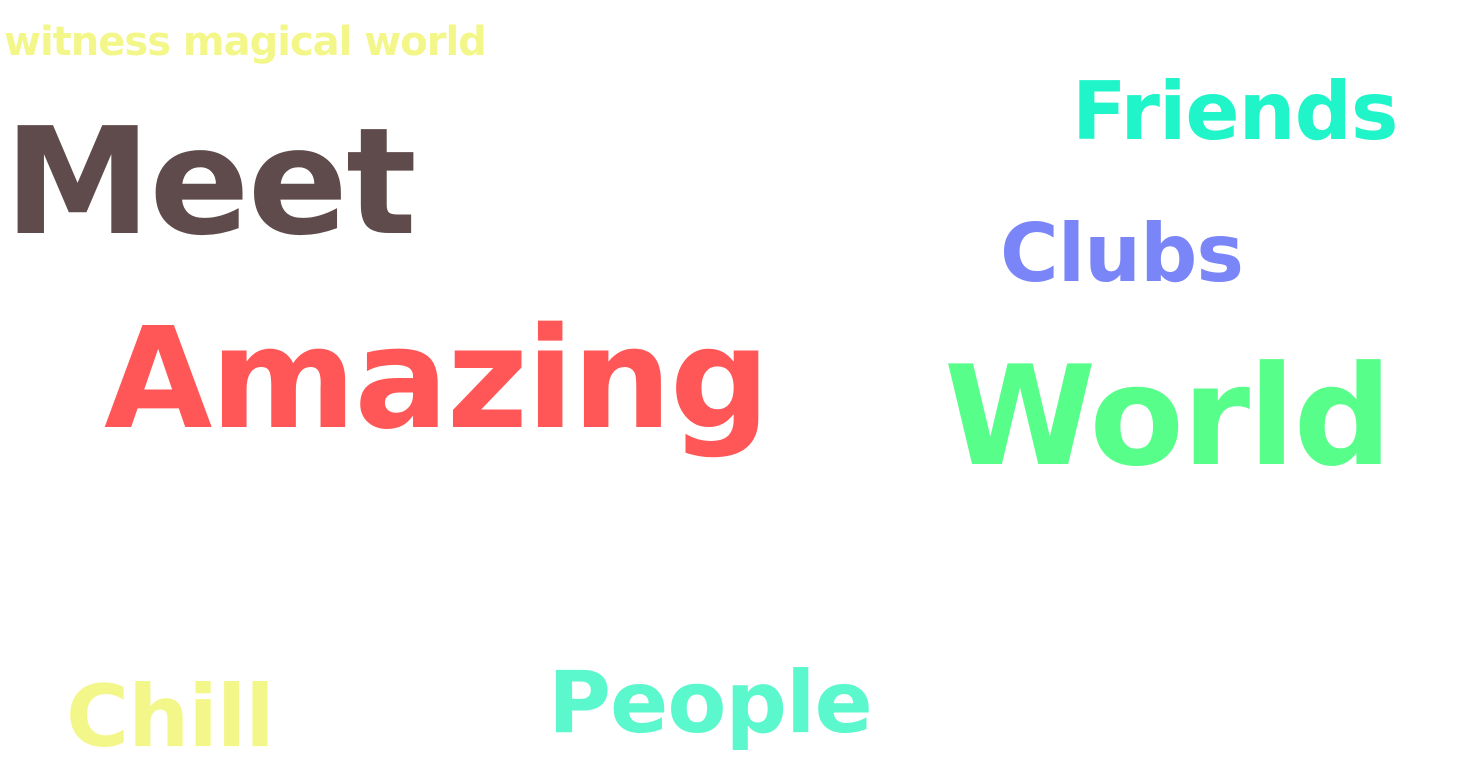 The width and height of the screenshot is (1457, 780). I want to click on word-meet: Meet, so click(210, 182).